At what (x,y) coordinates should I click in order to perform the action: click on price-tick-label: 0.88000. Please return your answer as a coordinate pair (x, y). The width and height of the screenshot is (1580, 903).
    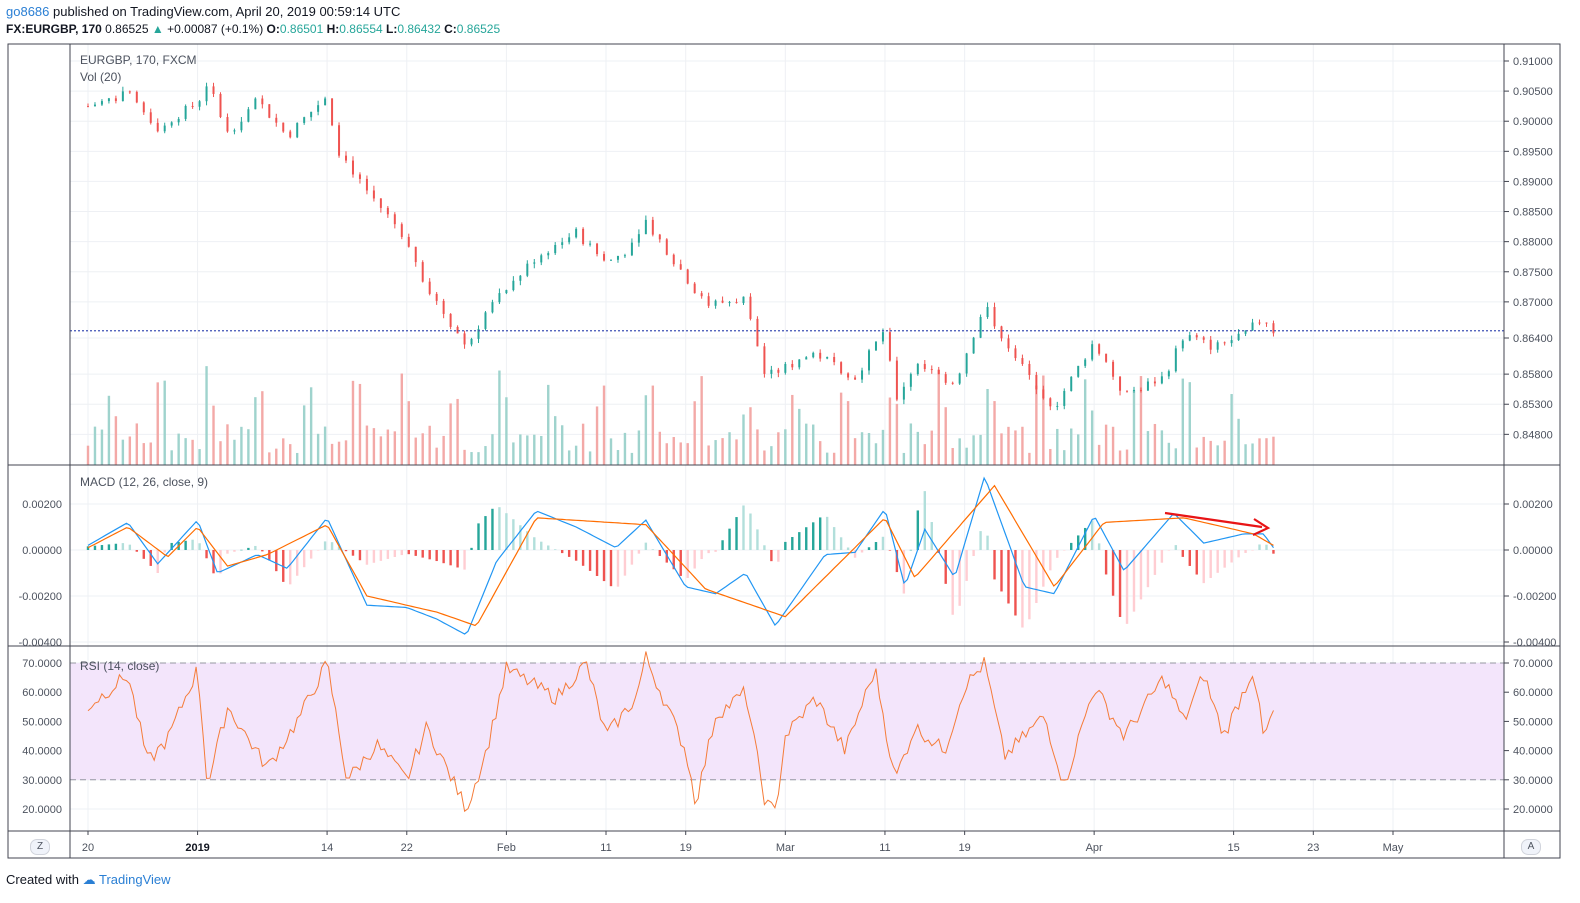
    Looking at the image, I should click on (1533, 243).